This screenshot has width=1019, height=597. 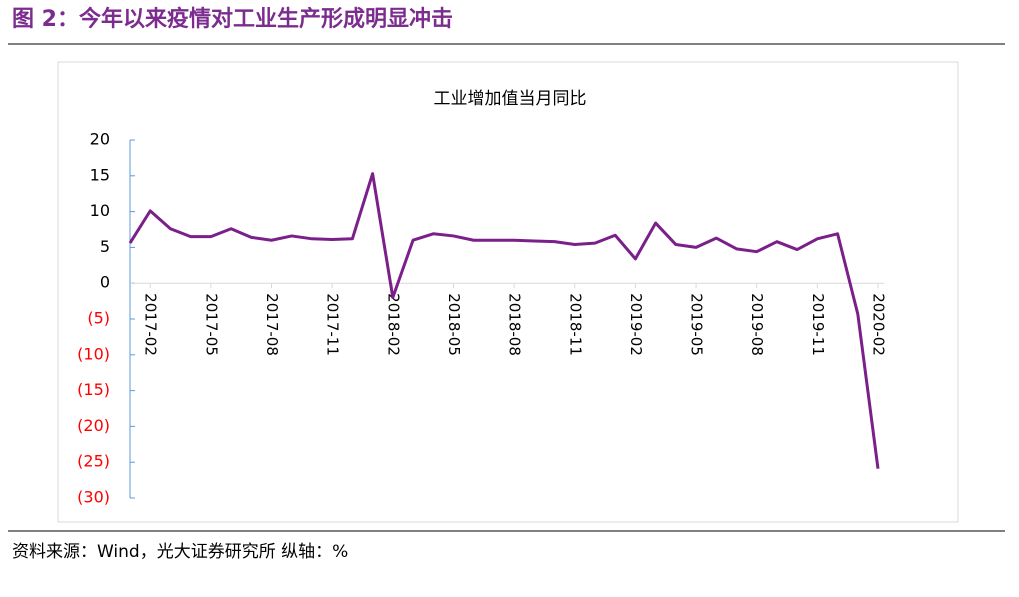 What do you see at coordinates (93, 461) in the screenshot?
I see `y-tick-label: (25)` at bounding box center [93, 461].